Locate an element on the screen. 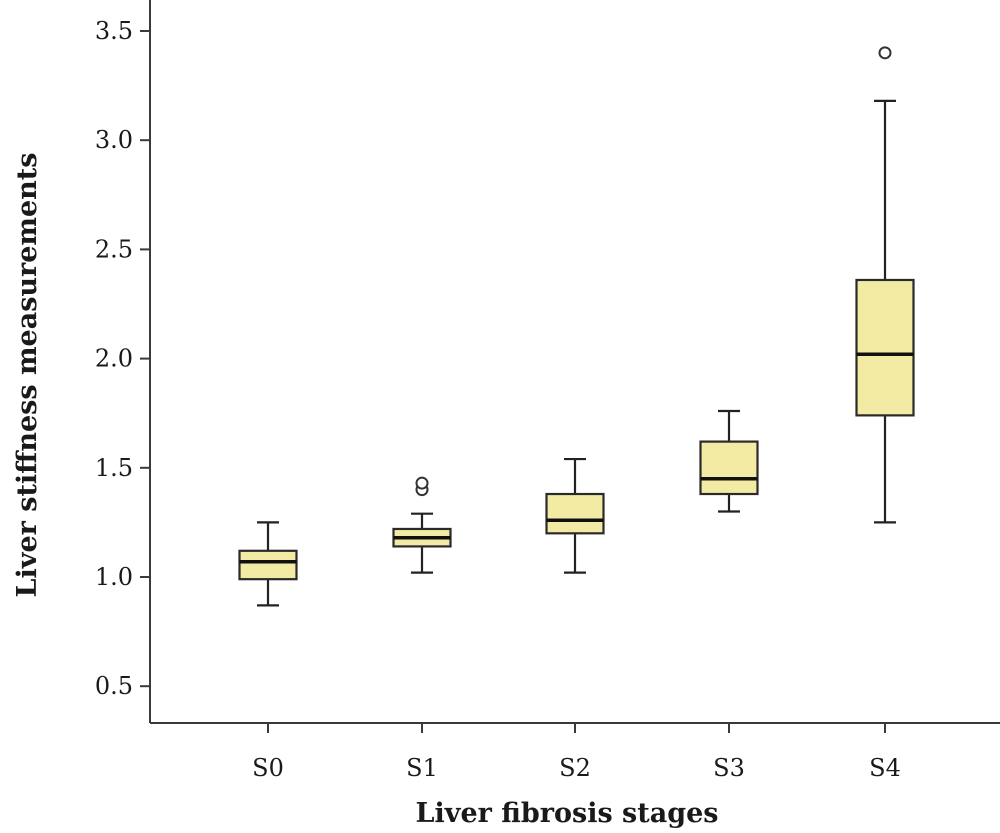 This screenshot has width=1000, height=833. box-s0 is located at coordinates (268, 564).